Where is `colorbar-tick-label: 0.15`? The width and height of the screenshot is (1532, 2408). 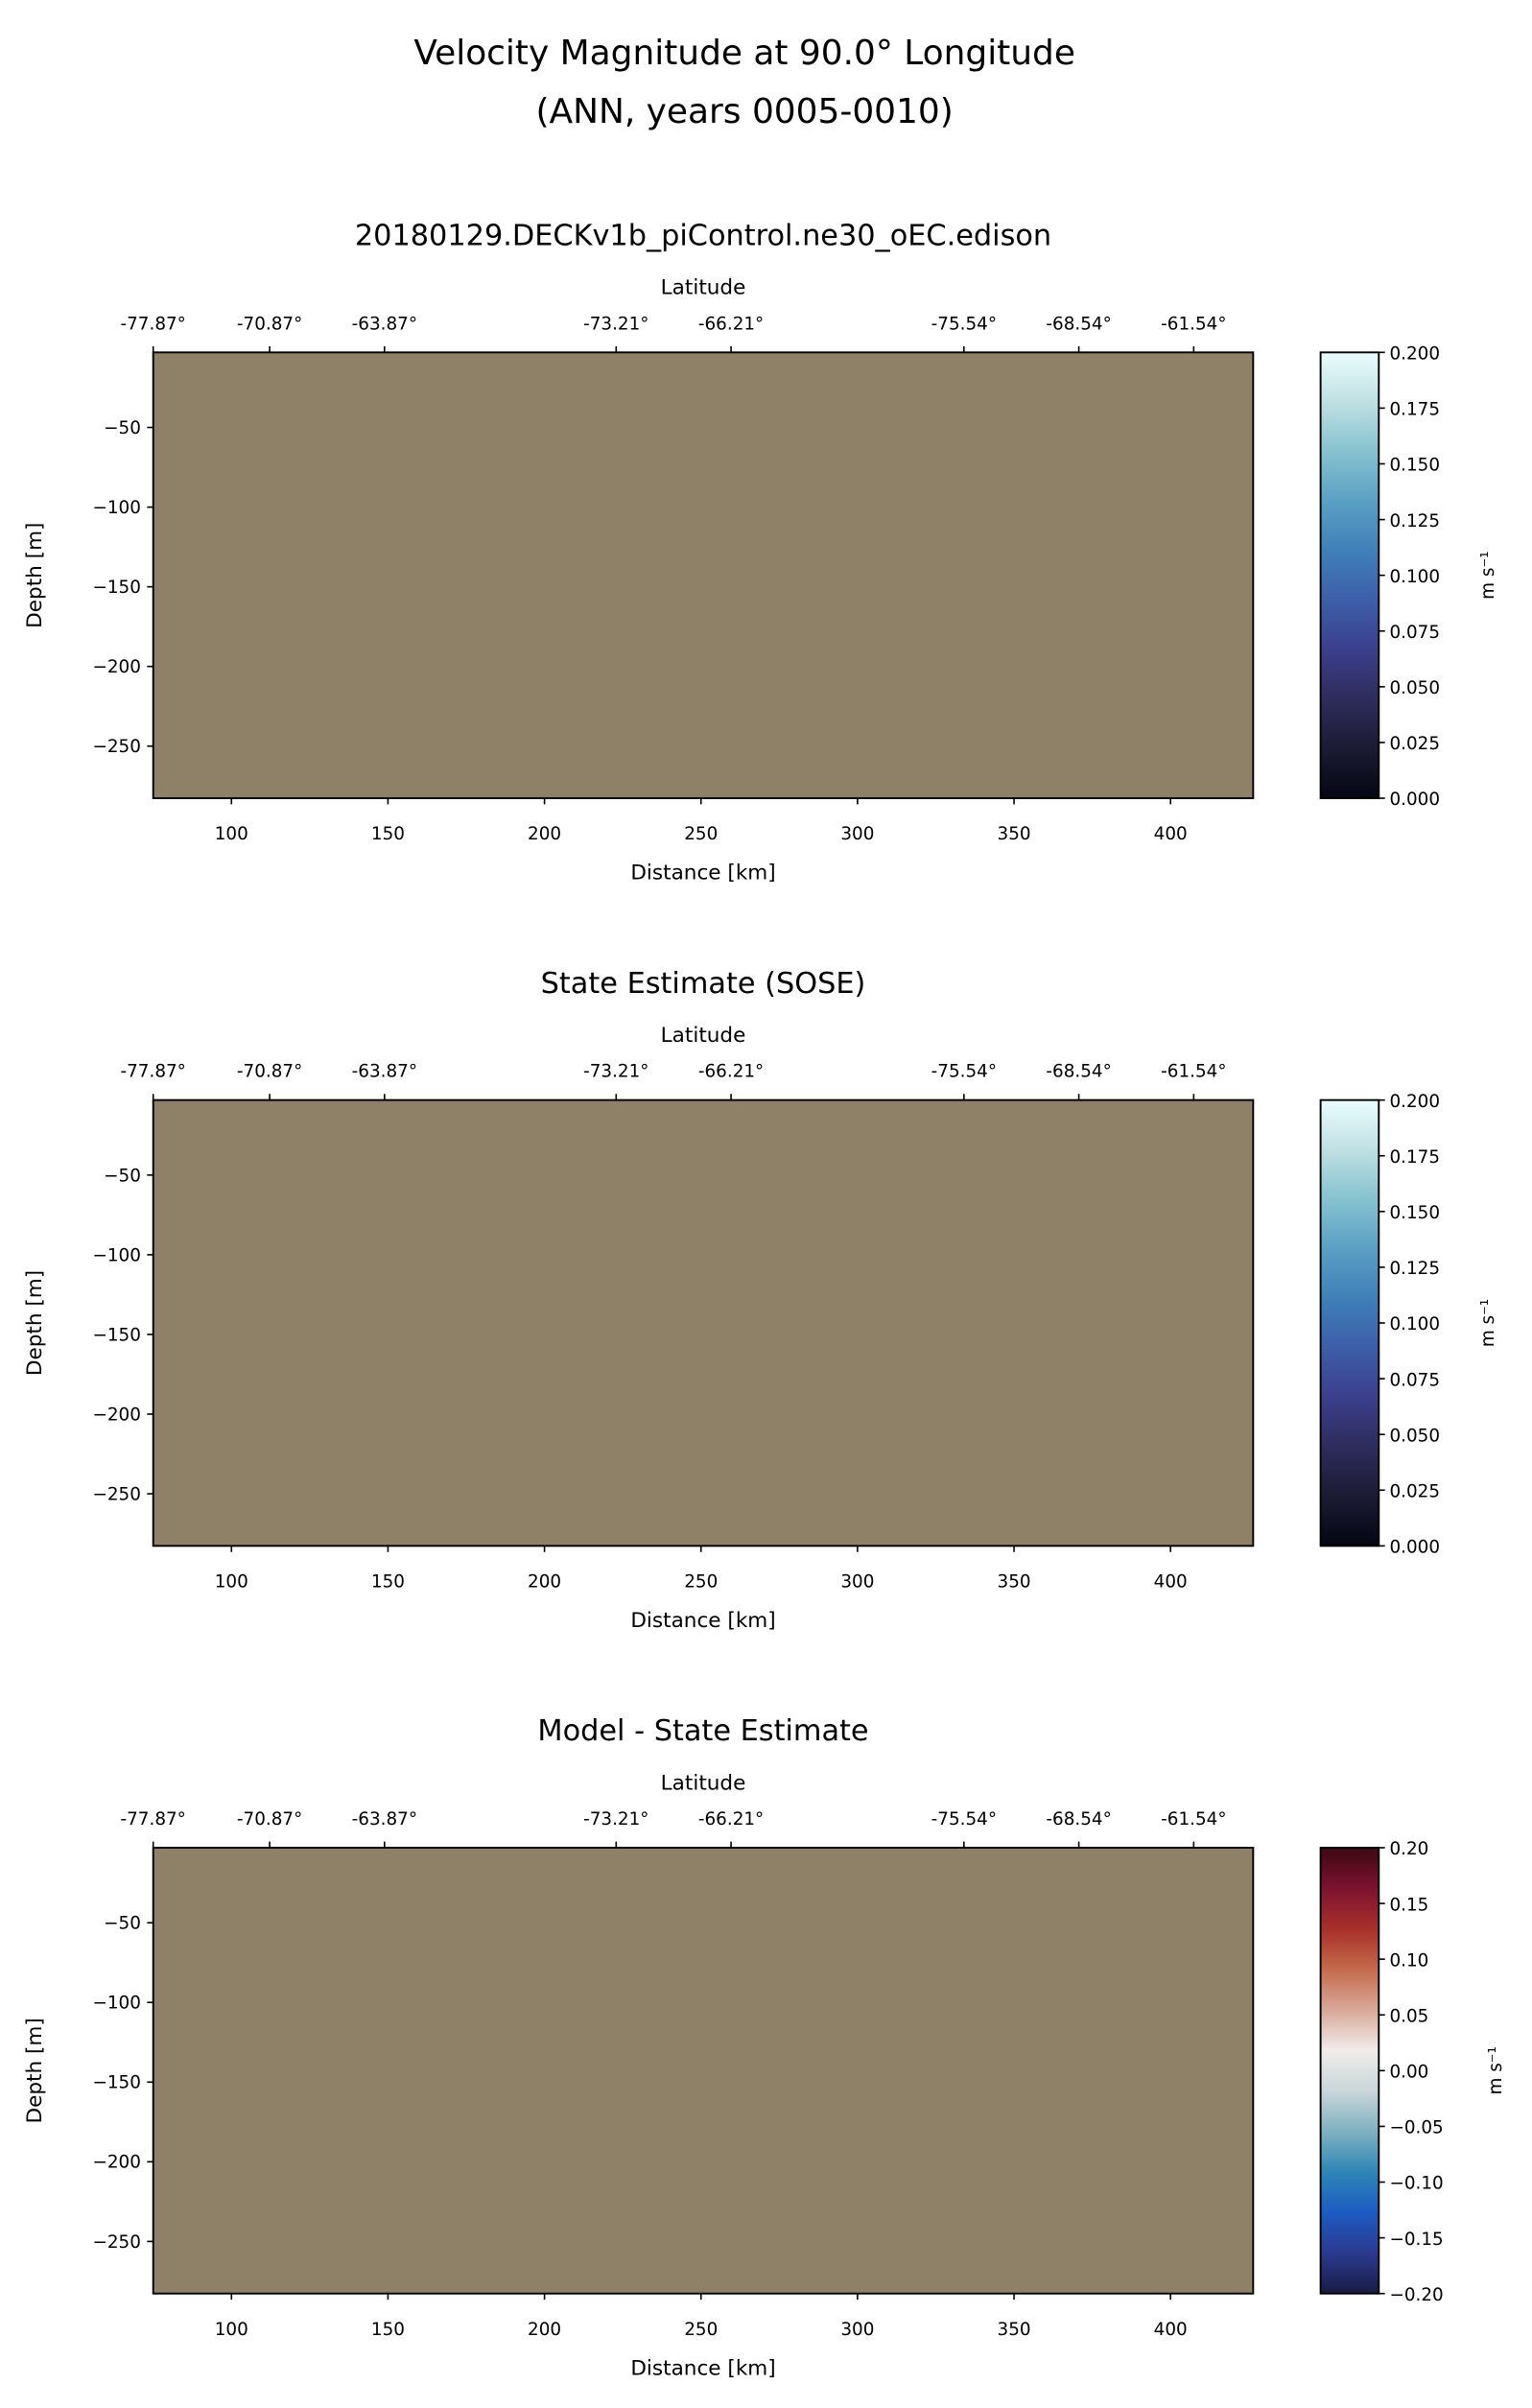
colorbar-tick-label: 0.15 is located at coordinates (1408, 1905).